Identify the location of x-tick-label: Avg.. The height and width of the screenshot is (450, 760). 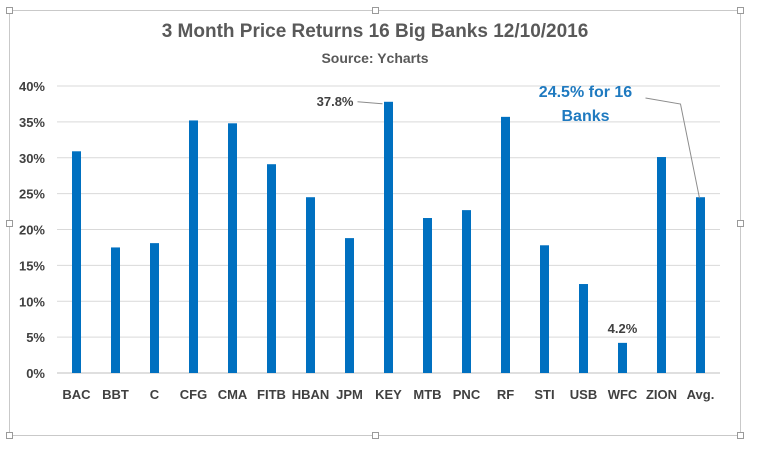
(701, 394).